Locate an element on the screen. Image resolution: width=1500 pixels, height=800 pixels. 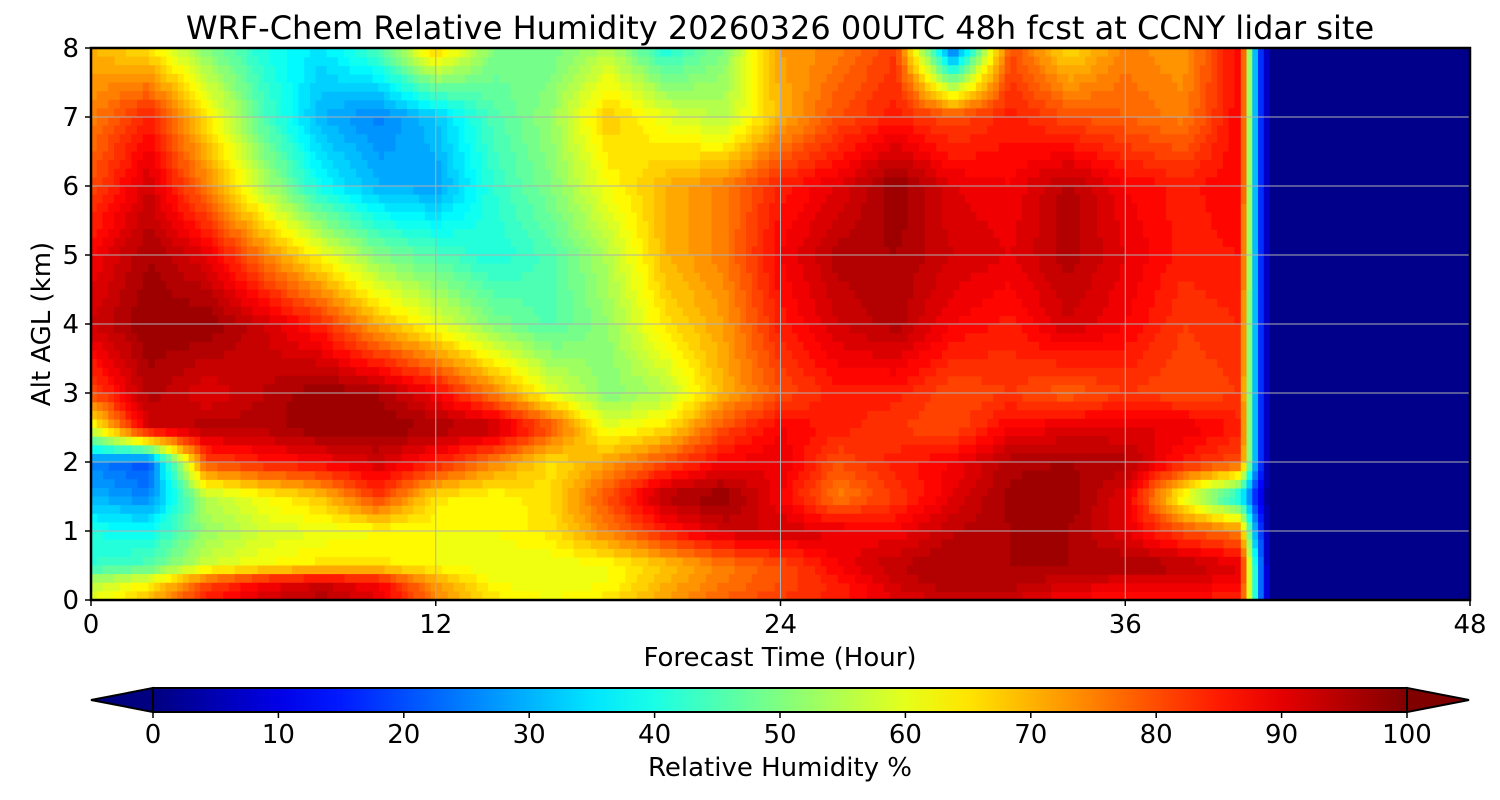
colorbar-tick-label: 50 is located at coordinates (779, 735).